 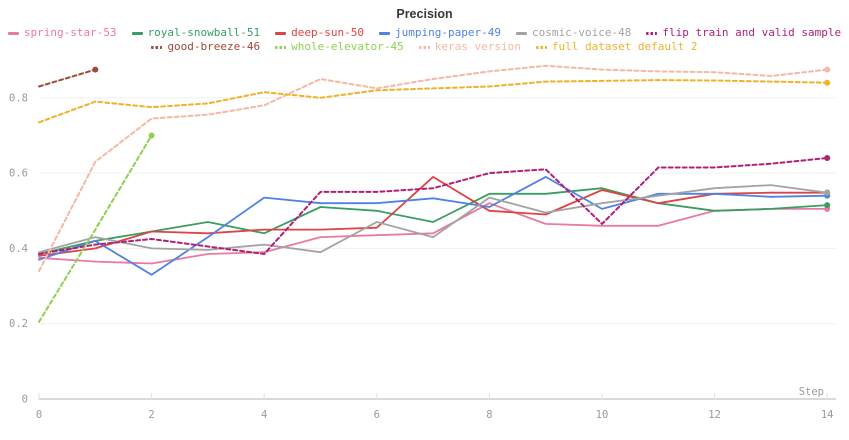 What do you see at coordinates (25, 400) in the screenshot?
I see `y-tick-label: 0` at bounding box center [25, 400].